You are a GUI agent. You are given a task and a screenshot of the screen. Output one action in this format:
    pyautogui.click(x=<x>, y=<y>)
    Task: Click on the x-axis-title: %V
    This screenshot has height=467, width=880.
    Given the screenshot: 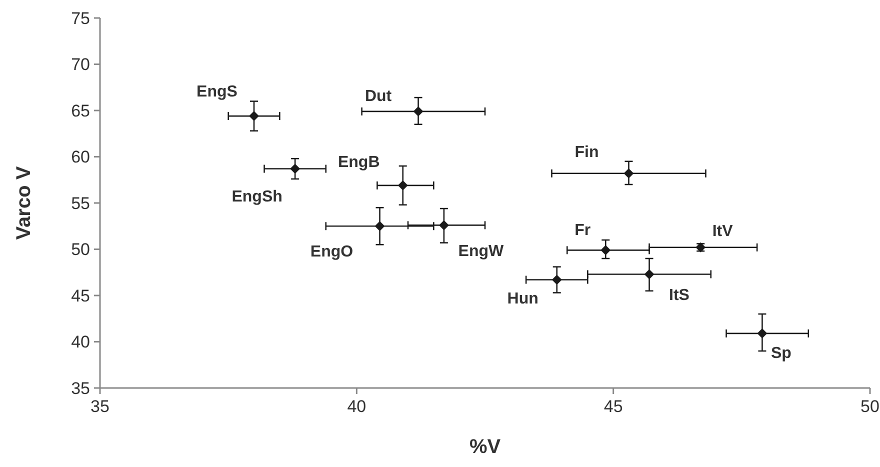 What is the action you would take?
    pyautogui.click(x=485, y=447)
    